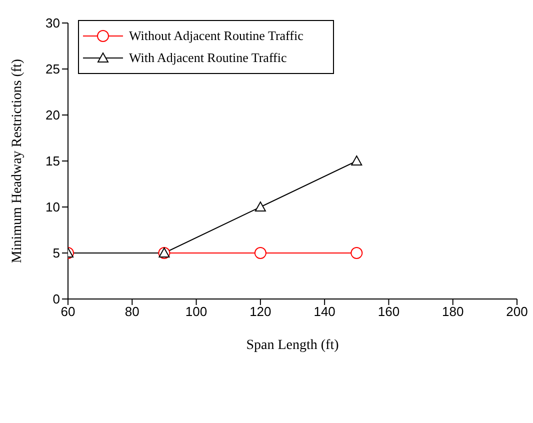  What do you see at coordinates (53, 161) in the screenshot?
I see `y-tick-label: 15` at bounding box center [53, 161].